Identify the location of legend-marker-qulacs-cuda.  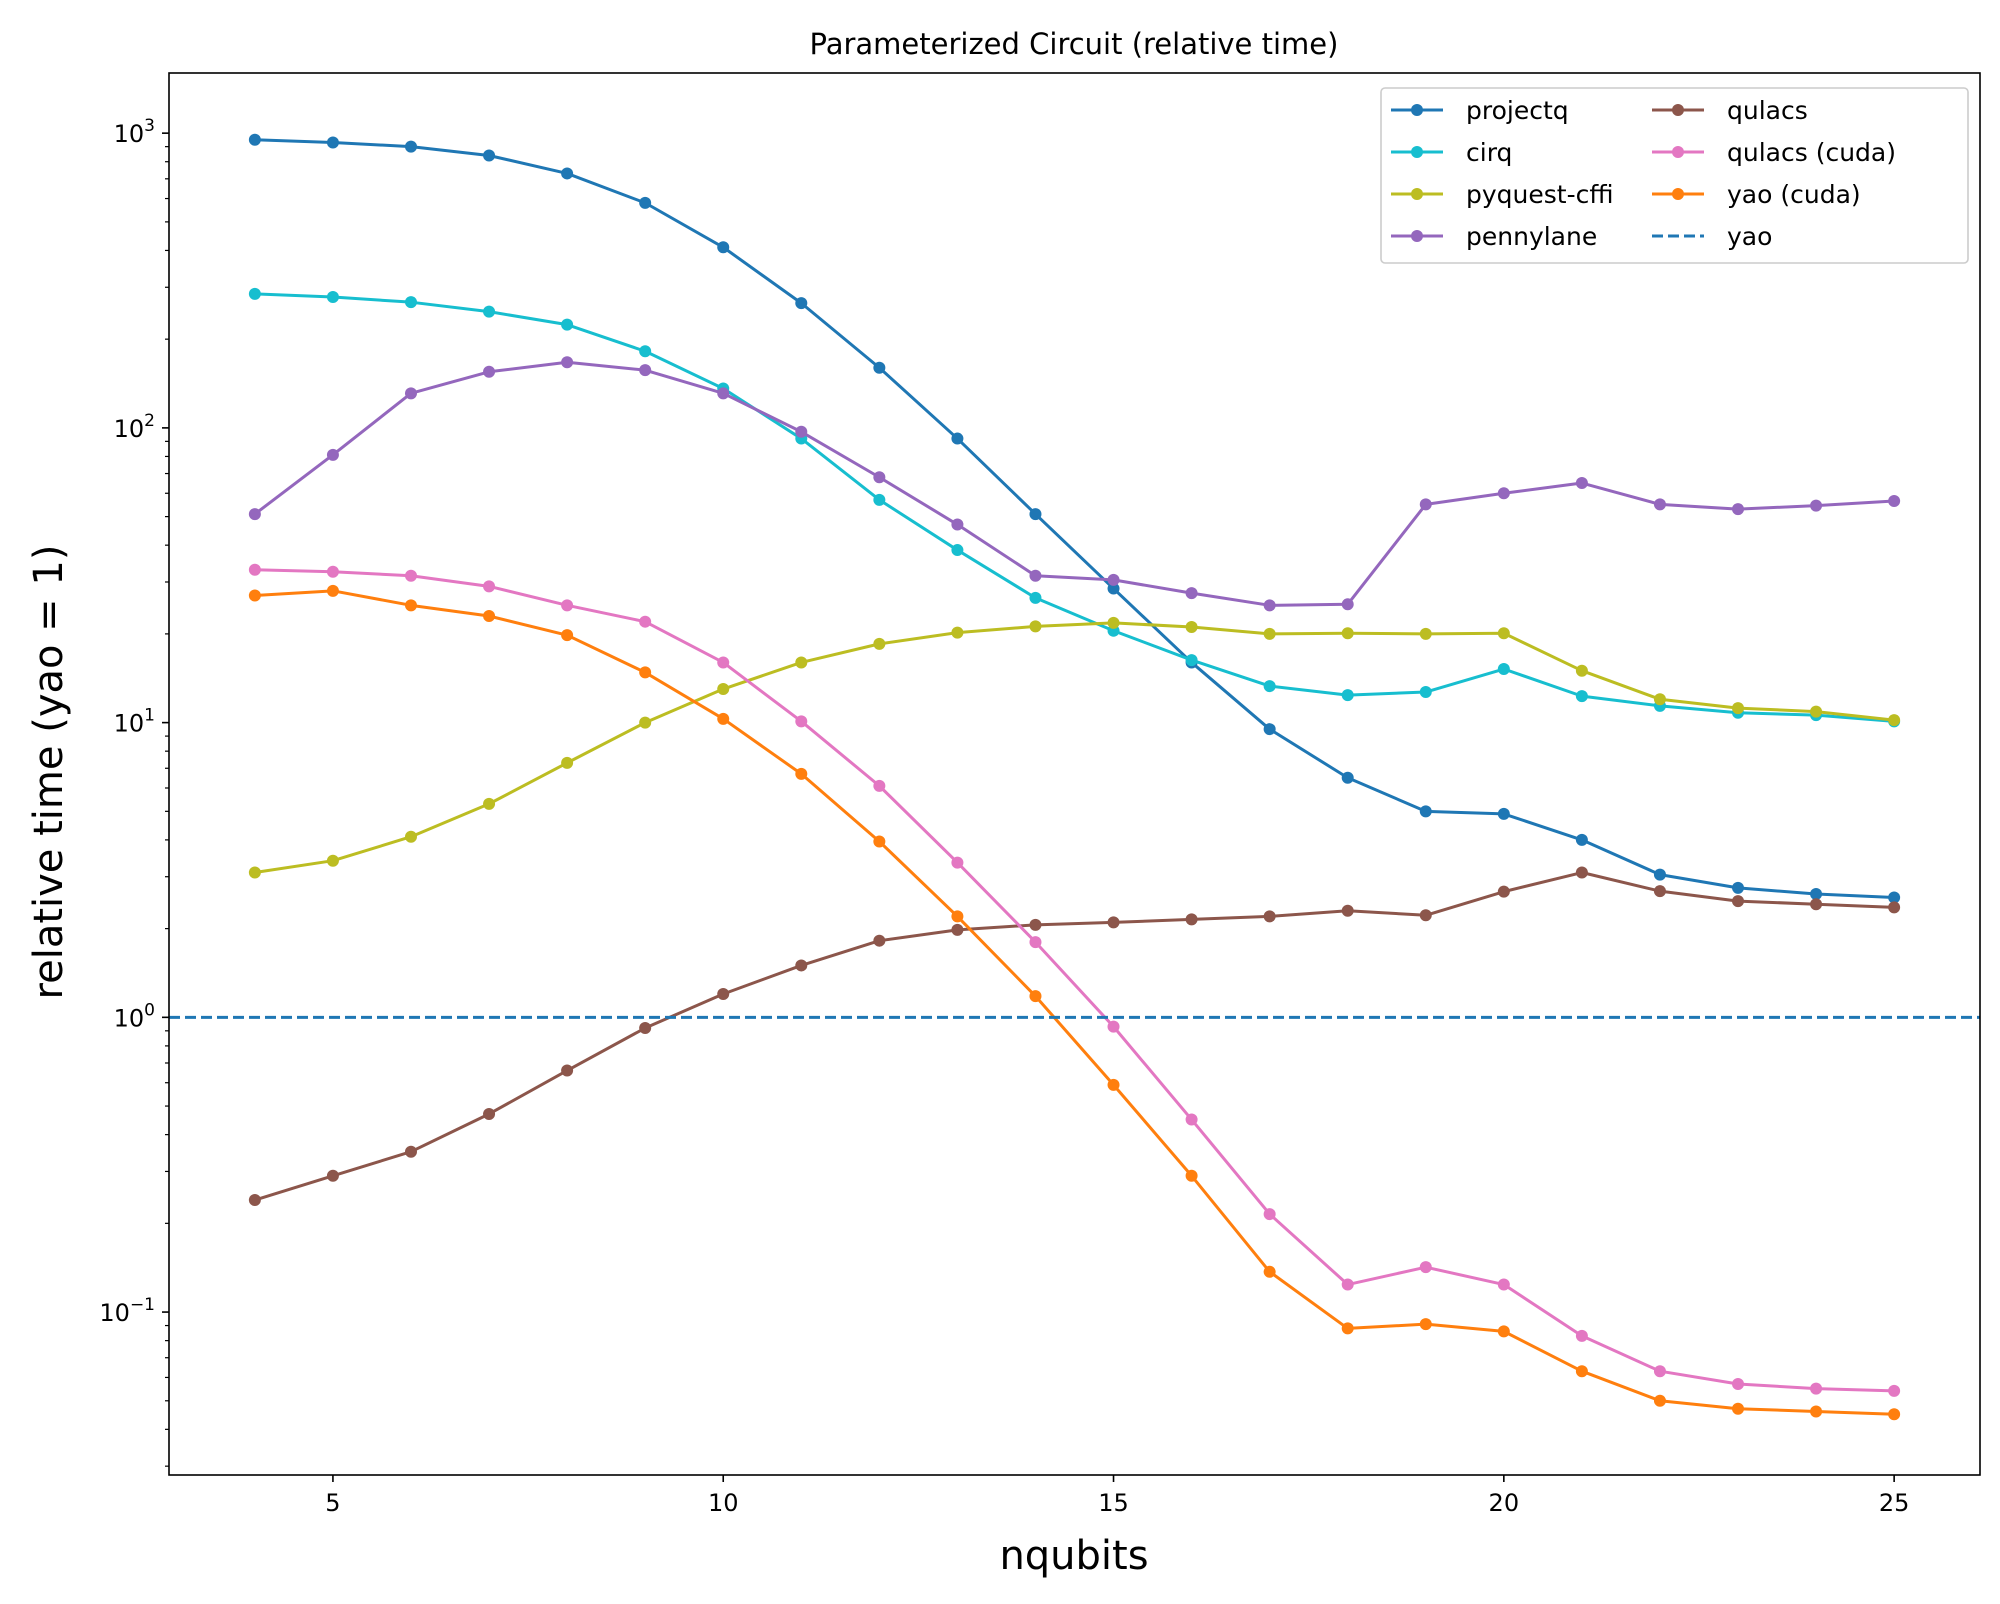
(1678, 152).